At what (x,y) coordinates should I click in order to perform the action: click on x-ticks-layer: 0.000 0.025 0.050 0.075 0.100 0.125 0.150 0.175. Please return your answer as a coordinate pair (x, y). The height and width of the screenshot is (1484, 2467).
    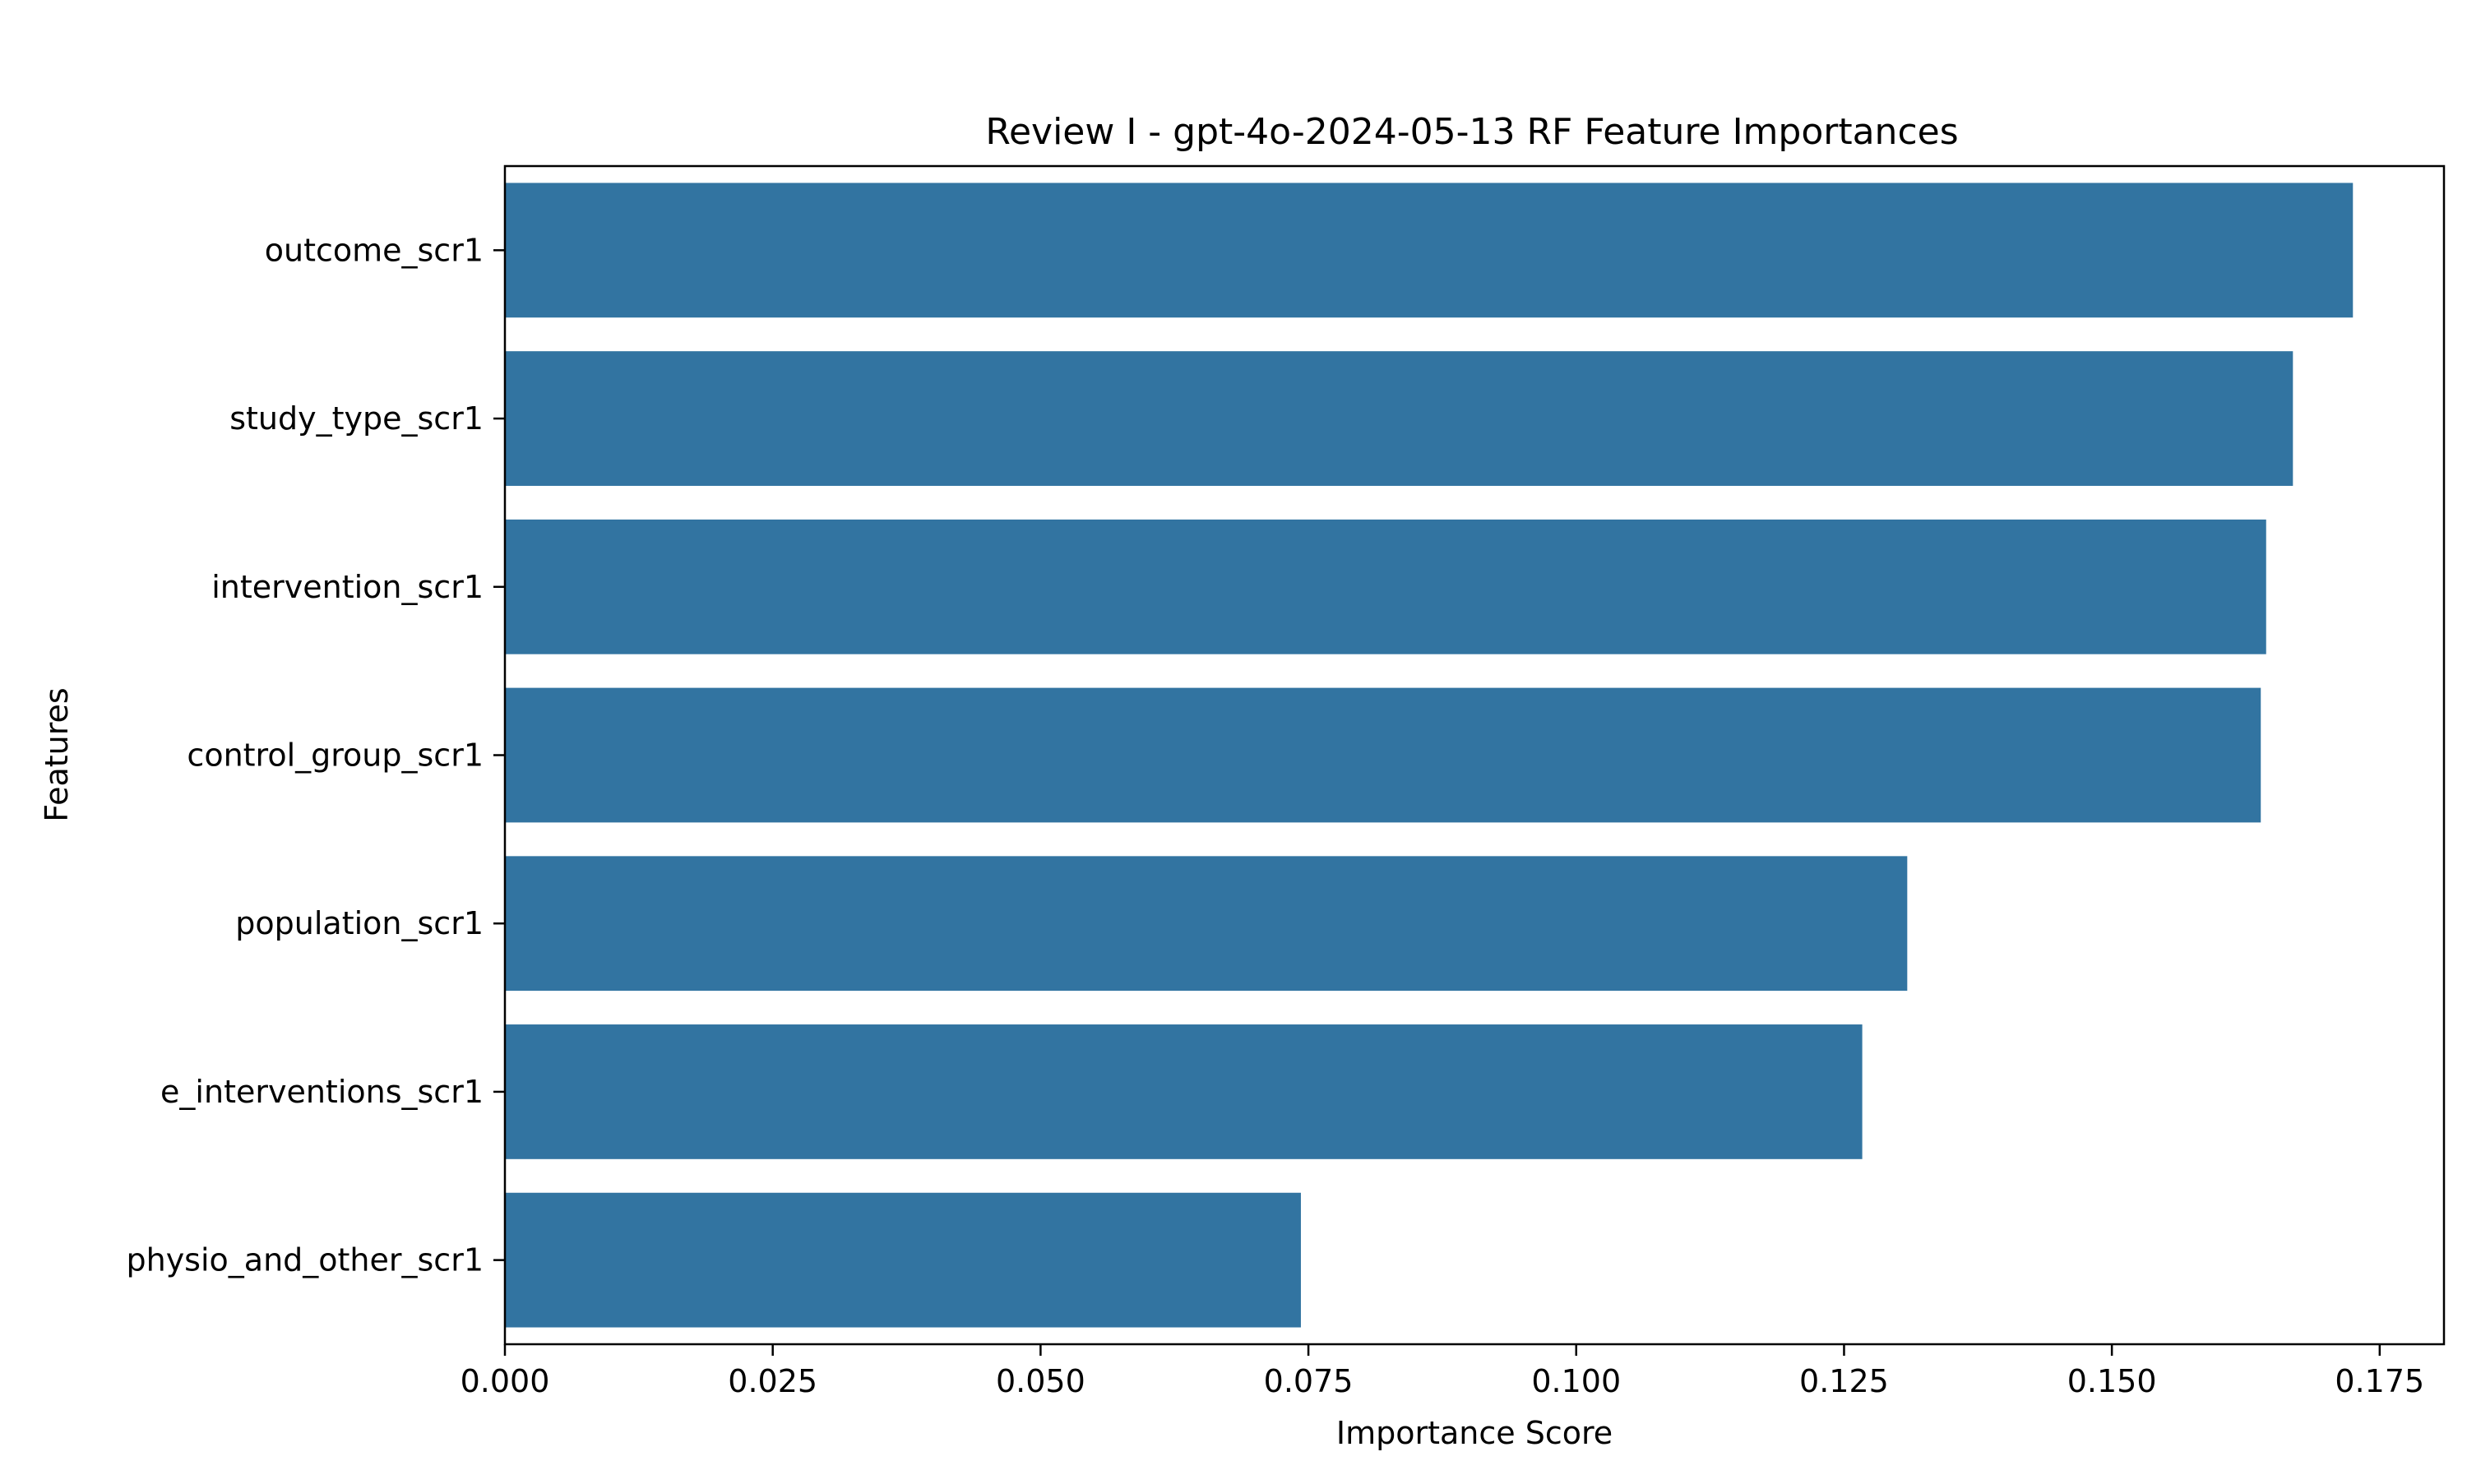
    Looking at the image, I should click on (1442, 1371).